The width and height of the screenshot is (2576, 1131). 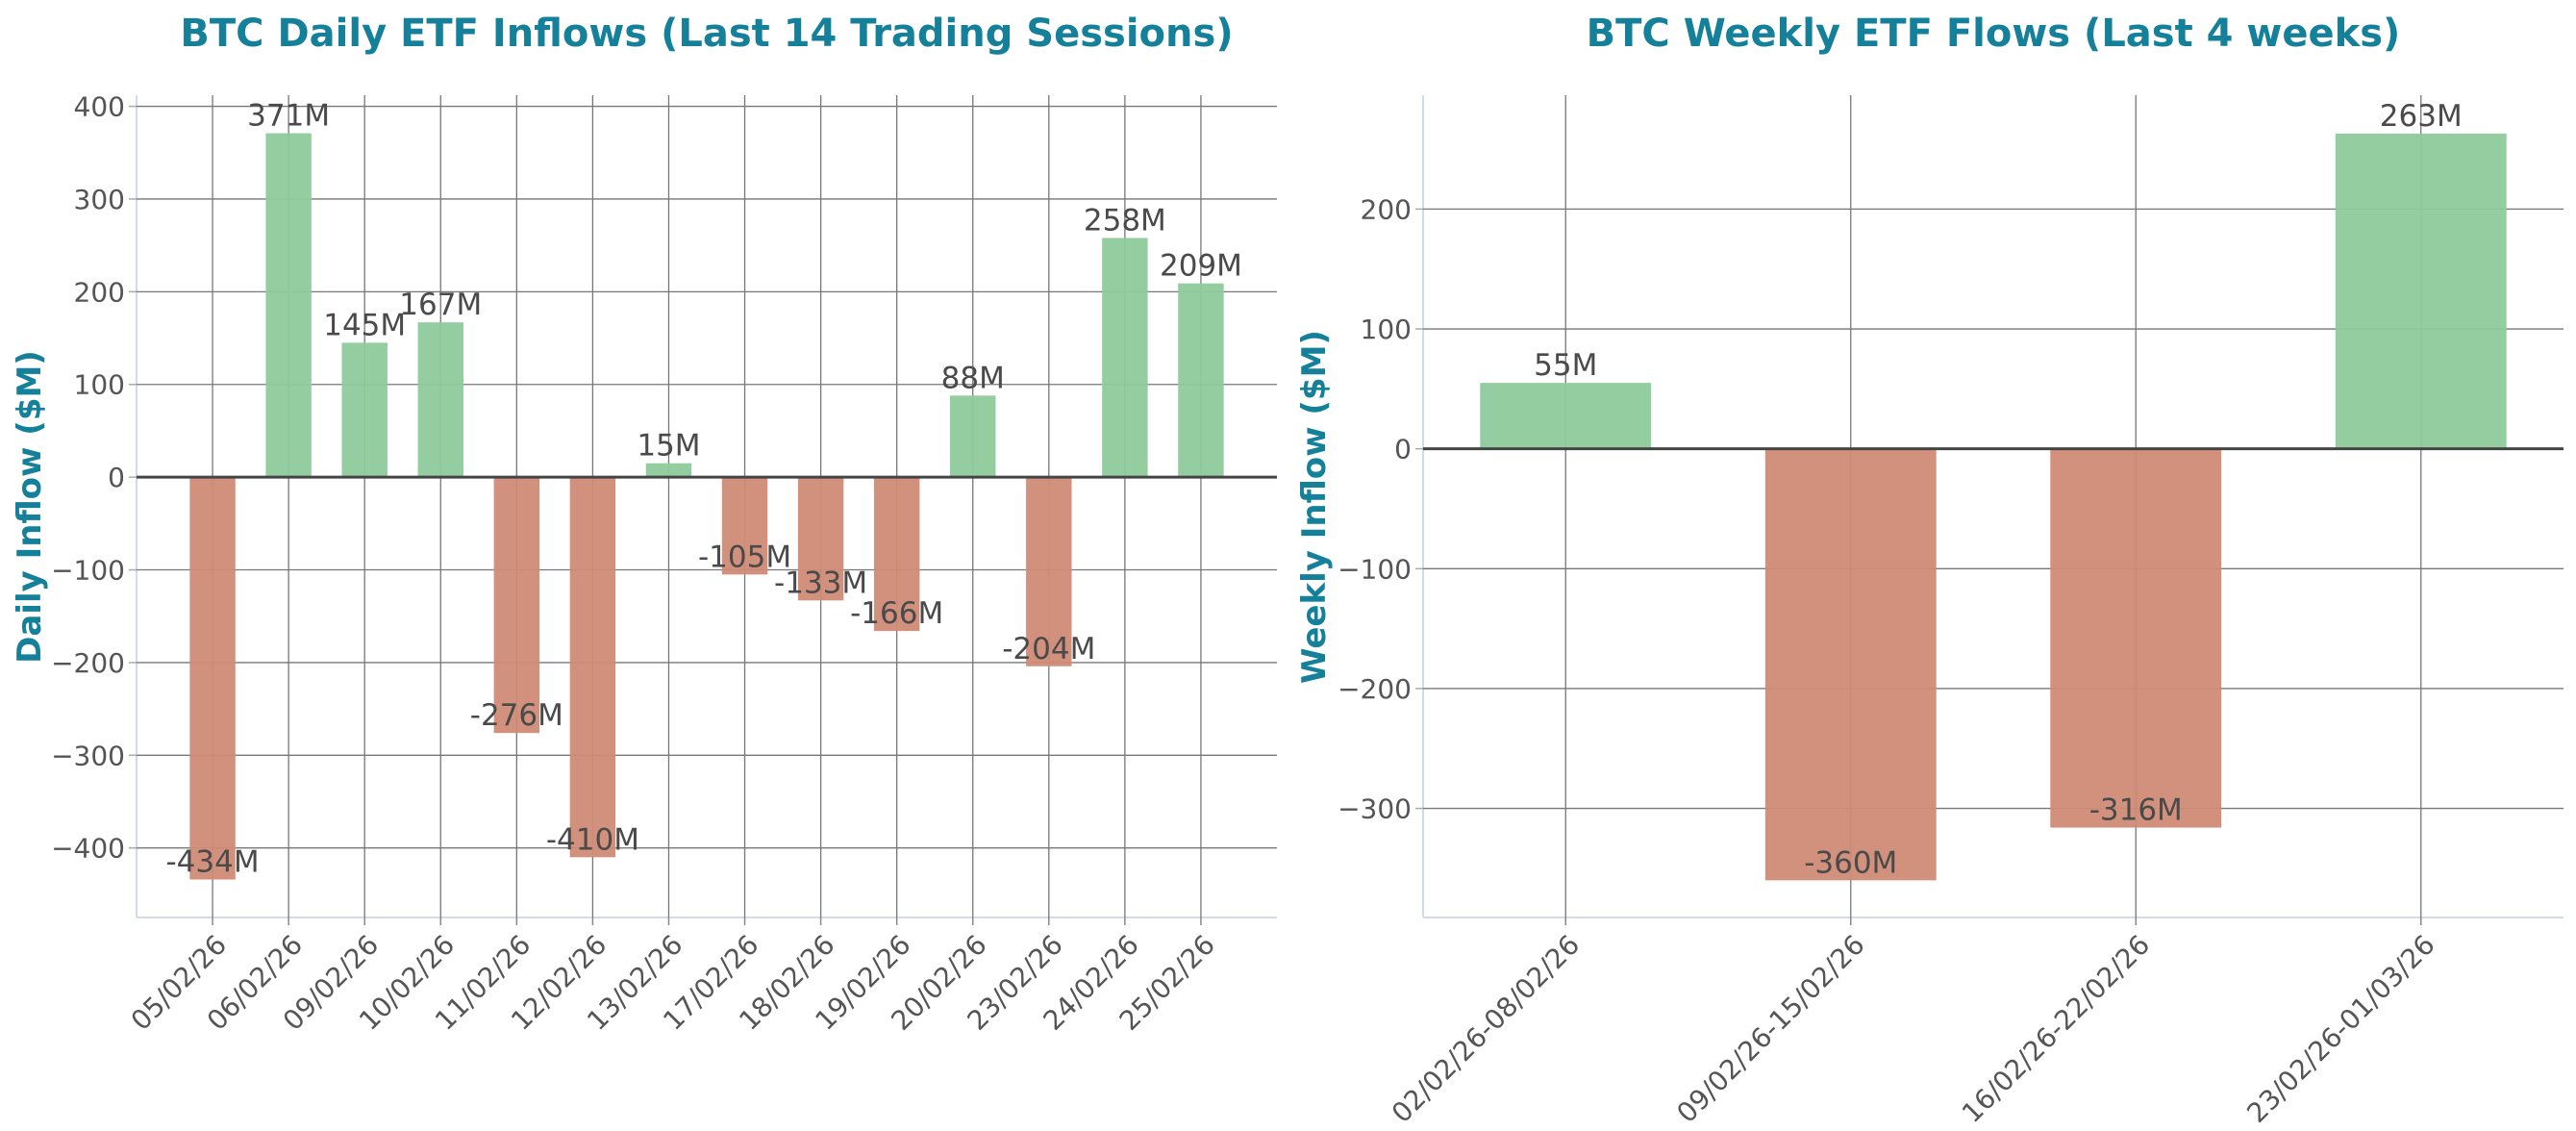 What do you see at coordinates (2421, 116) in the screenshot?
I see `bar-value-label: 263M` at bounding box center [2421, 116].